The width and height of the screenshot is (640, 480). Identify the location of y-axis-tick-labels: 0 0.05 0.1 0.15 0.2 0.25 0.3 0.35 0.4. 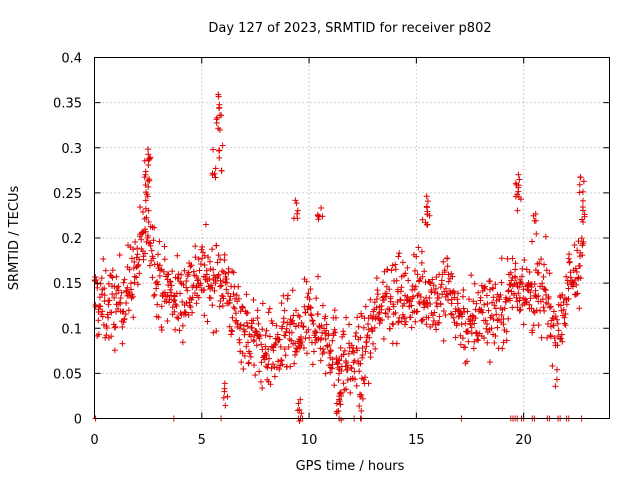
(67, 240).